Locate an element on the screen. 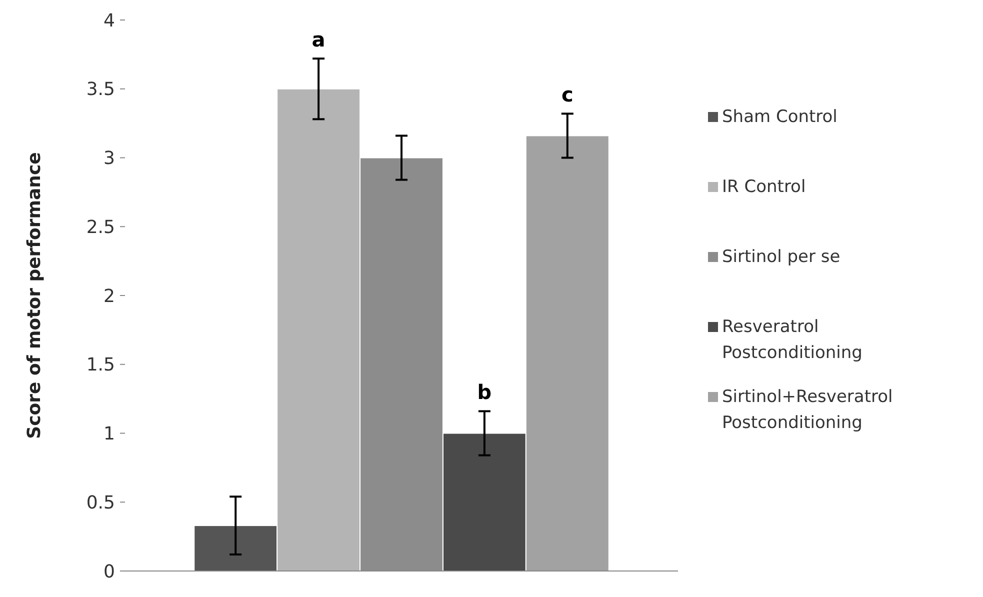  y-axis-title: Score of motor performance is located at coordinates (34, 295).